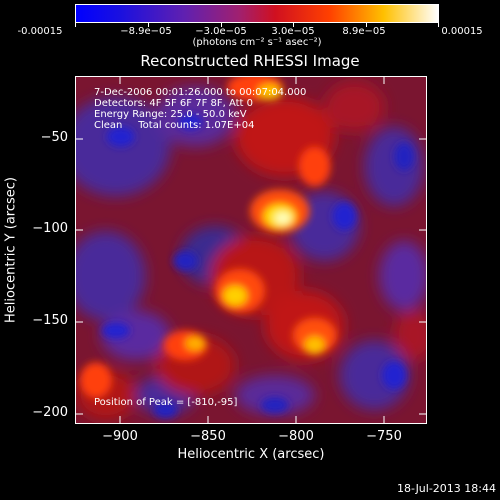  What do you see at coordinates (54, 137) in the screenshot?
I see `y-tick-label: −50` at bounding box center [54, 137].